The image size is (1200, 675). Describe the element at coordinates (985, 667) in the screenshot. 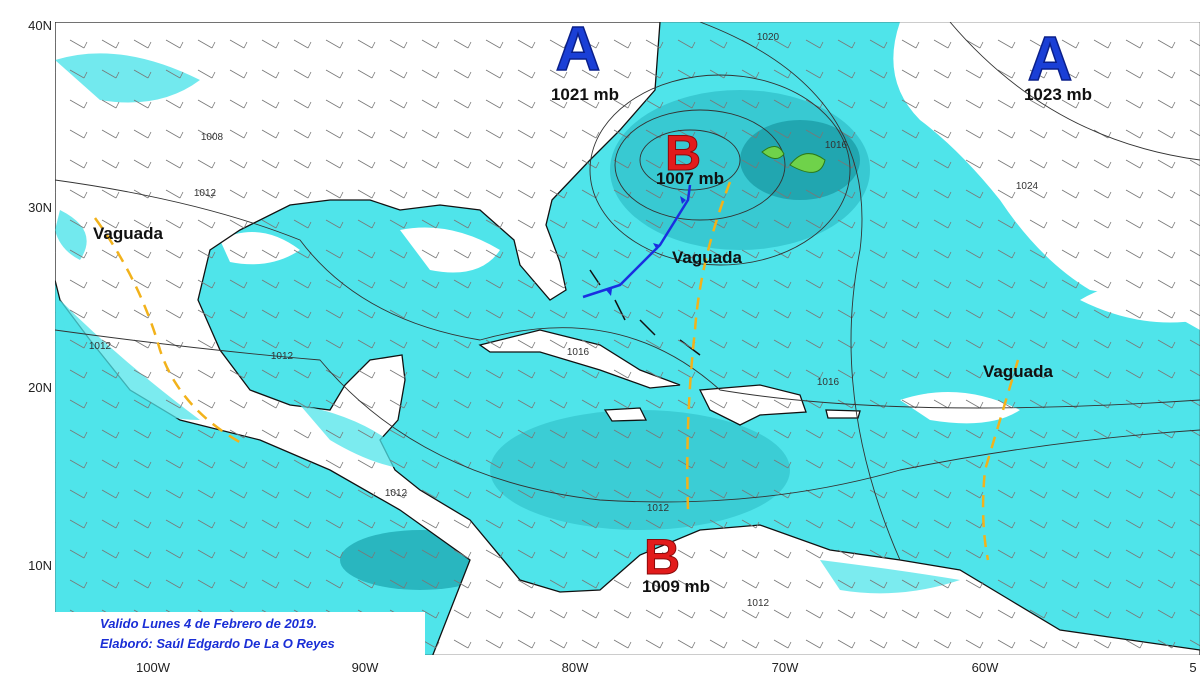

I see `lon-label: 60W` at that location.